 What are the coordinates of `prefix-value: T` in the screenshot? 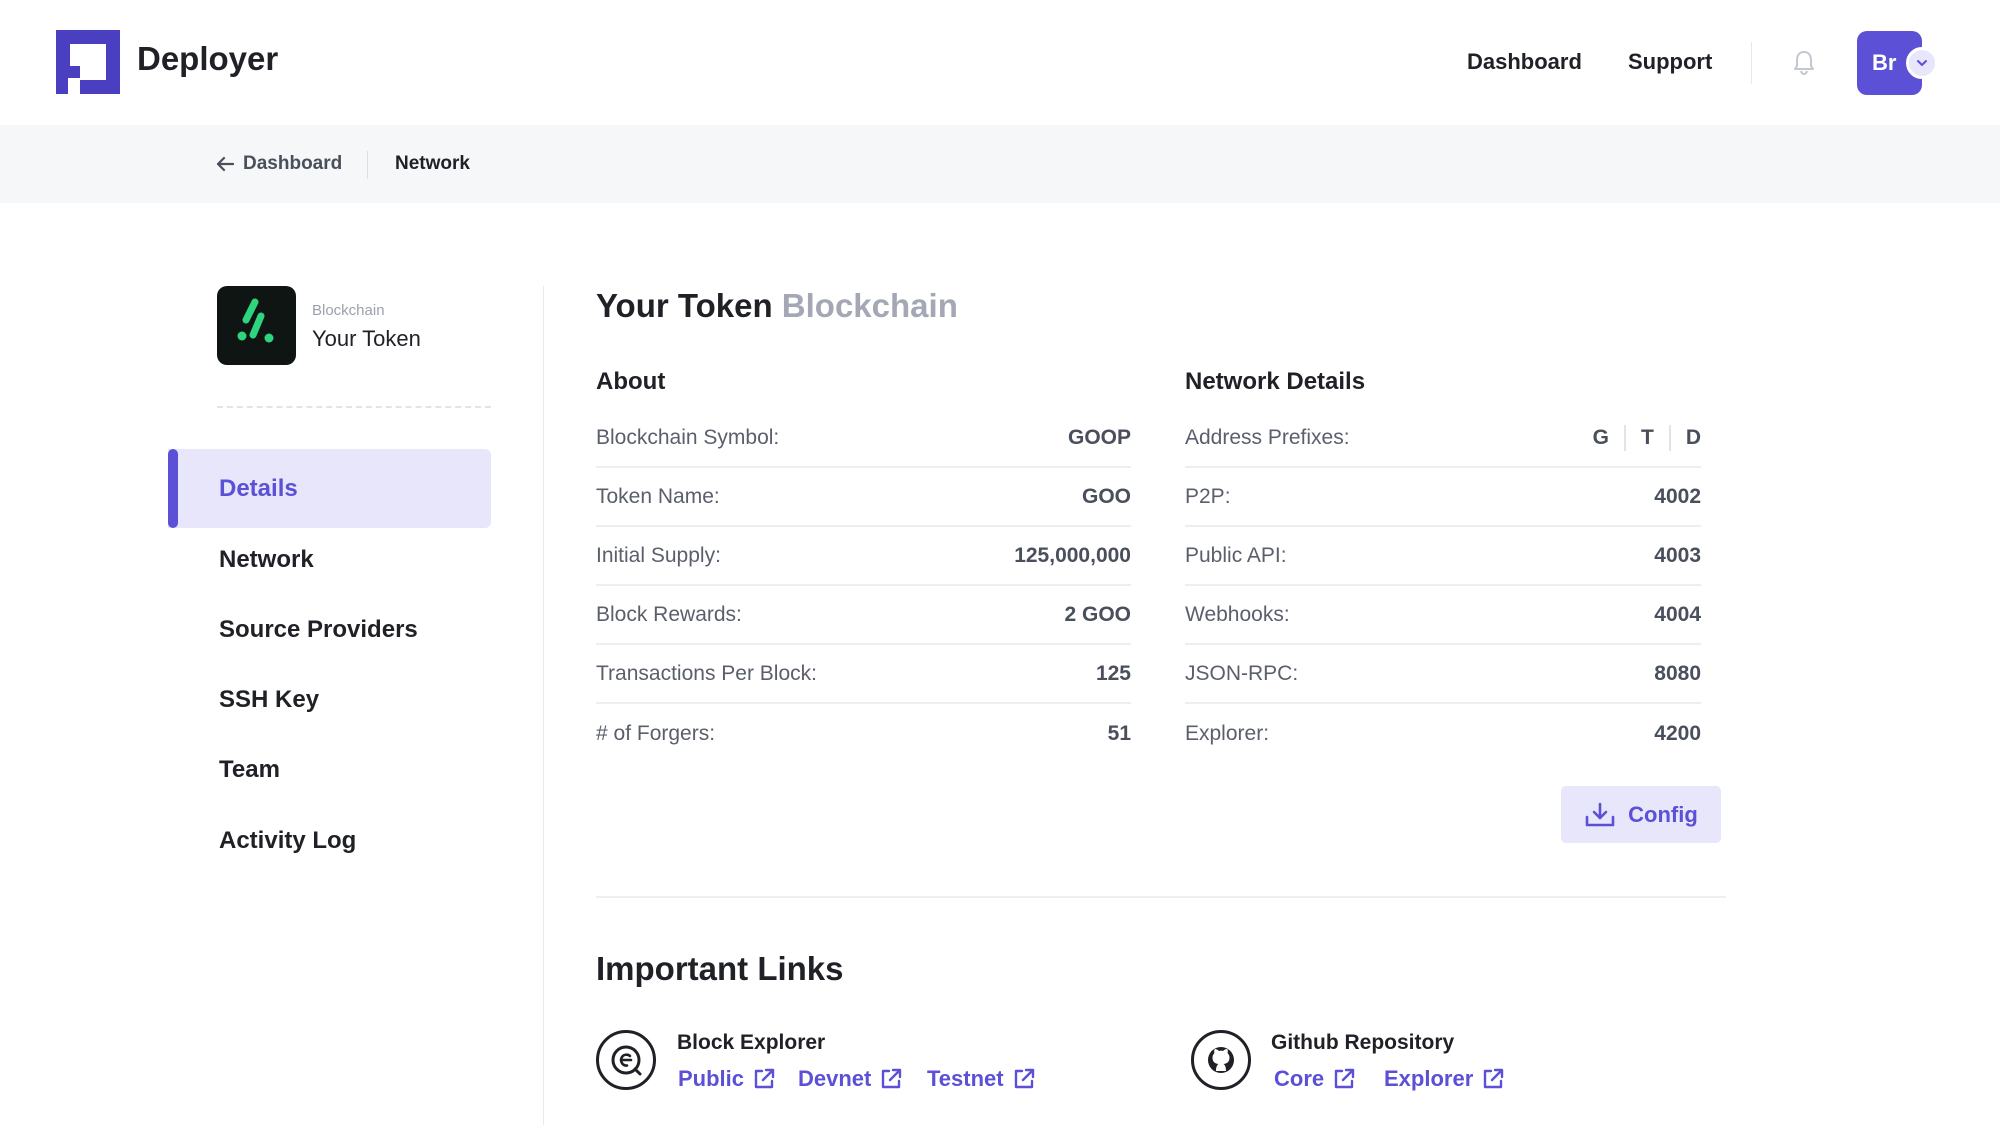 It's located at (1646, 437).